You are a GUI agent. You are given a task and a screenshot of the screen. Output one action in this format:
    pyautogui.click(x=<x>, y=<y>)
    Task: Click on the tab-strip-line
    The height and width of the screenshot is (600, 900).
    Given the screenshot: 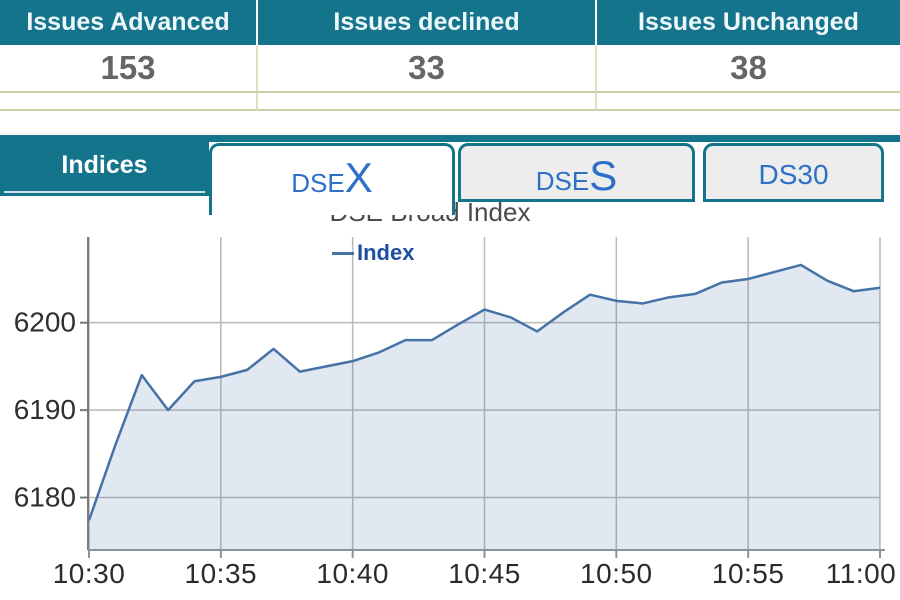 What is the action you would take?
    pyautogui.click(x=450, y=138)
    